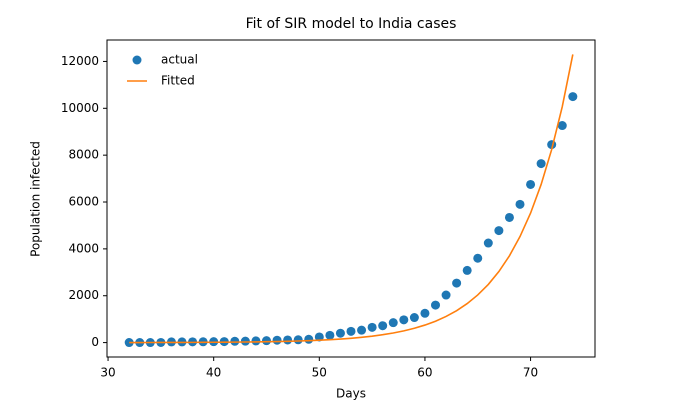  I want to click on legend-label: actual, so click(179, 60).